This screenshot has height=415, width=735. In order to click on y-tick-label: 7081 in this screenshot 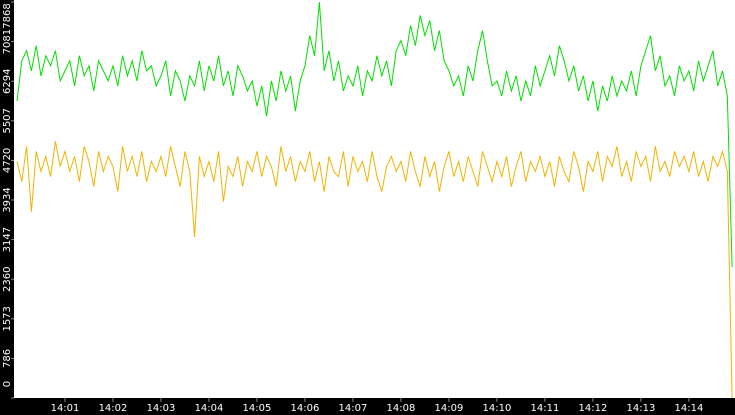, I will do `click(7, 41)`.